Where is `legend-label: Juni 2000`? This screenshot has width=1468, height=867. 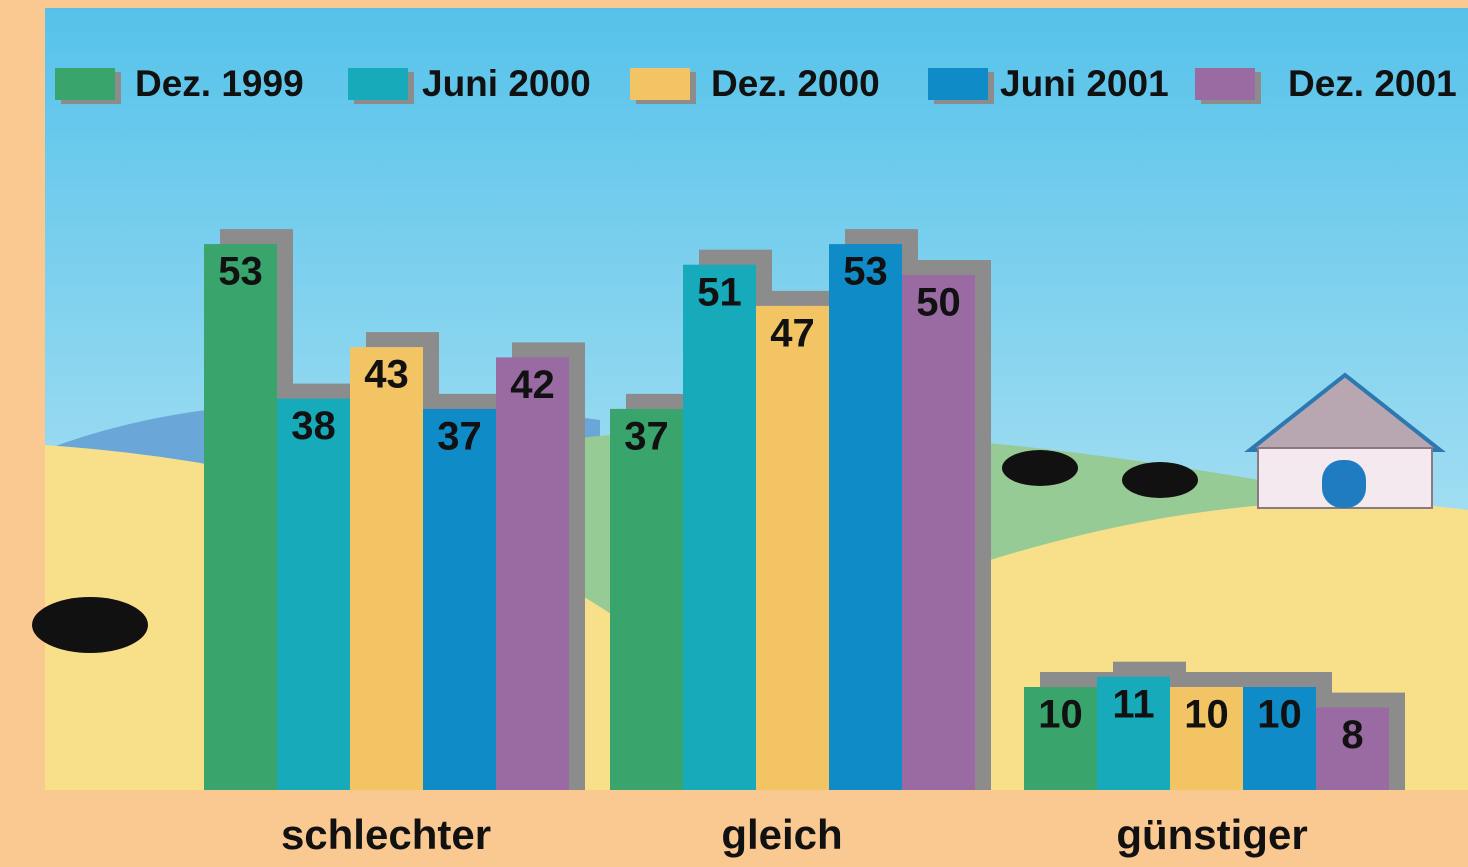
legend-label: Juni 2000 is located at coordinates (506, 83).